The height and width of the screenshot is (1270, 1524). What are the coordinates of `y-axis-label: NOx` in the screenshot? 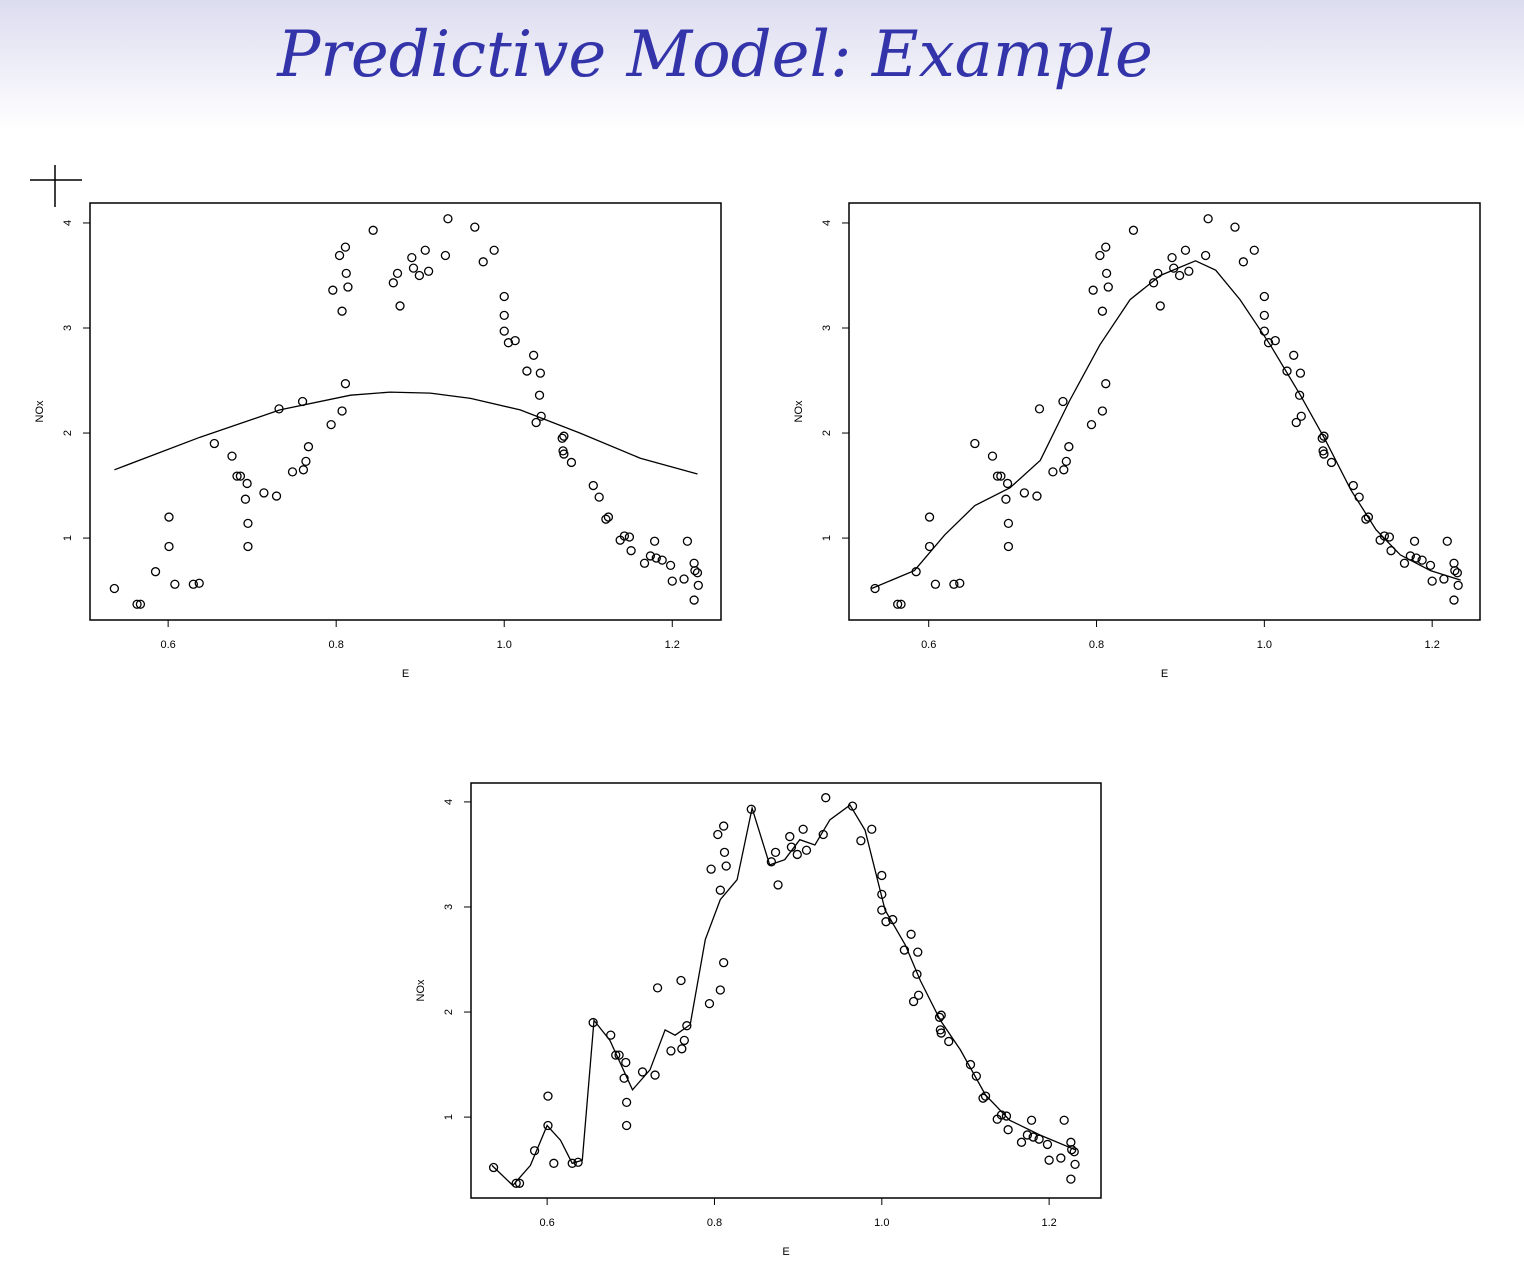 It's located at (40, 411).